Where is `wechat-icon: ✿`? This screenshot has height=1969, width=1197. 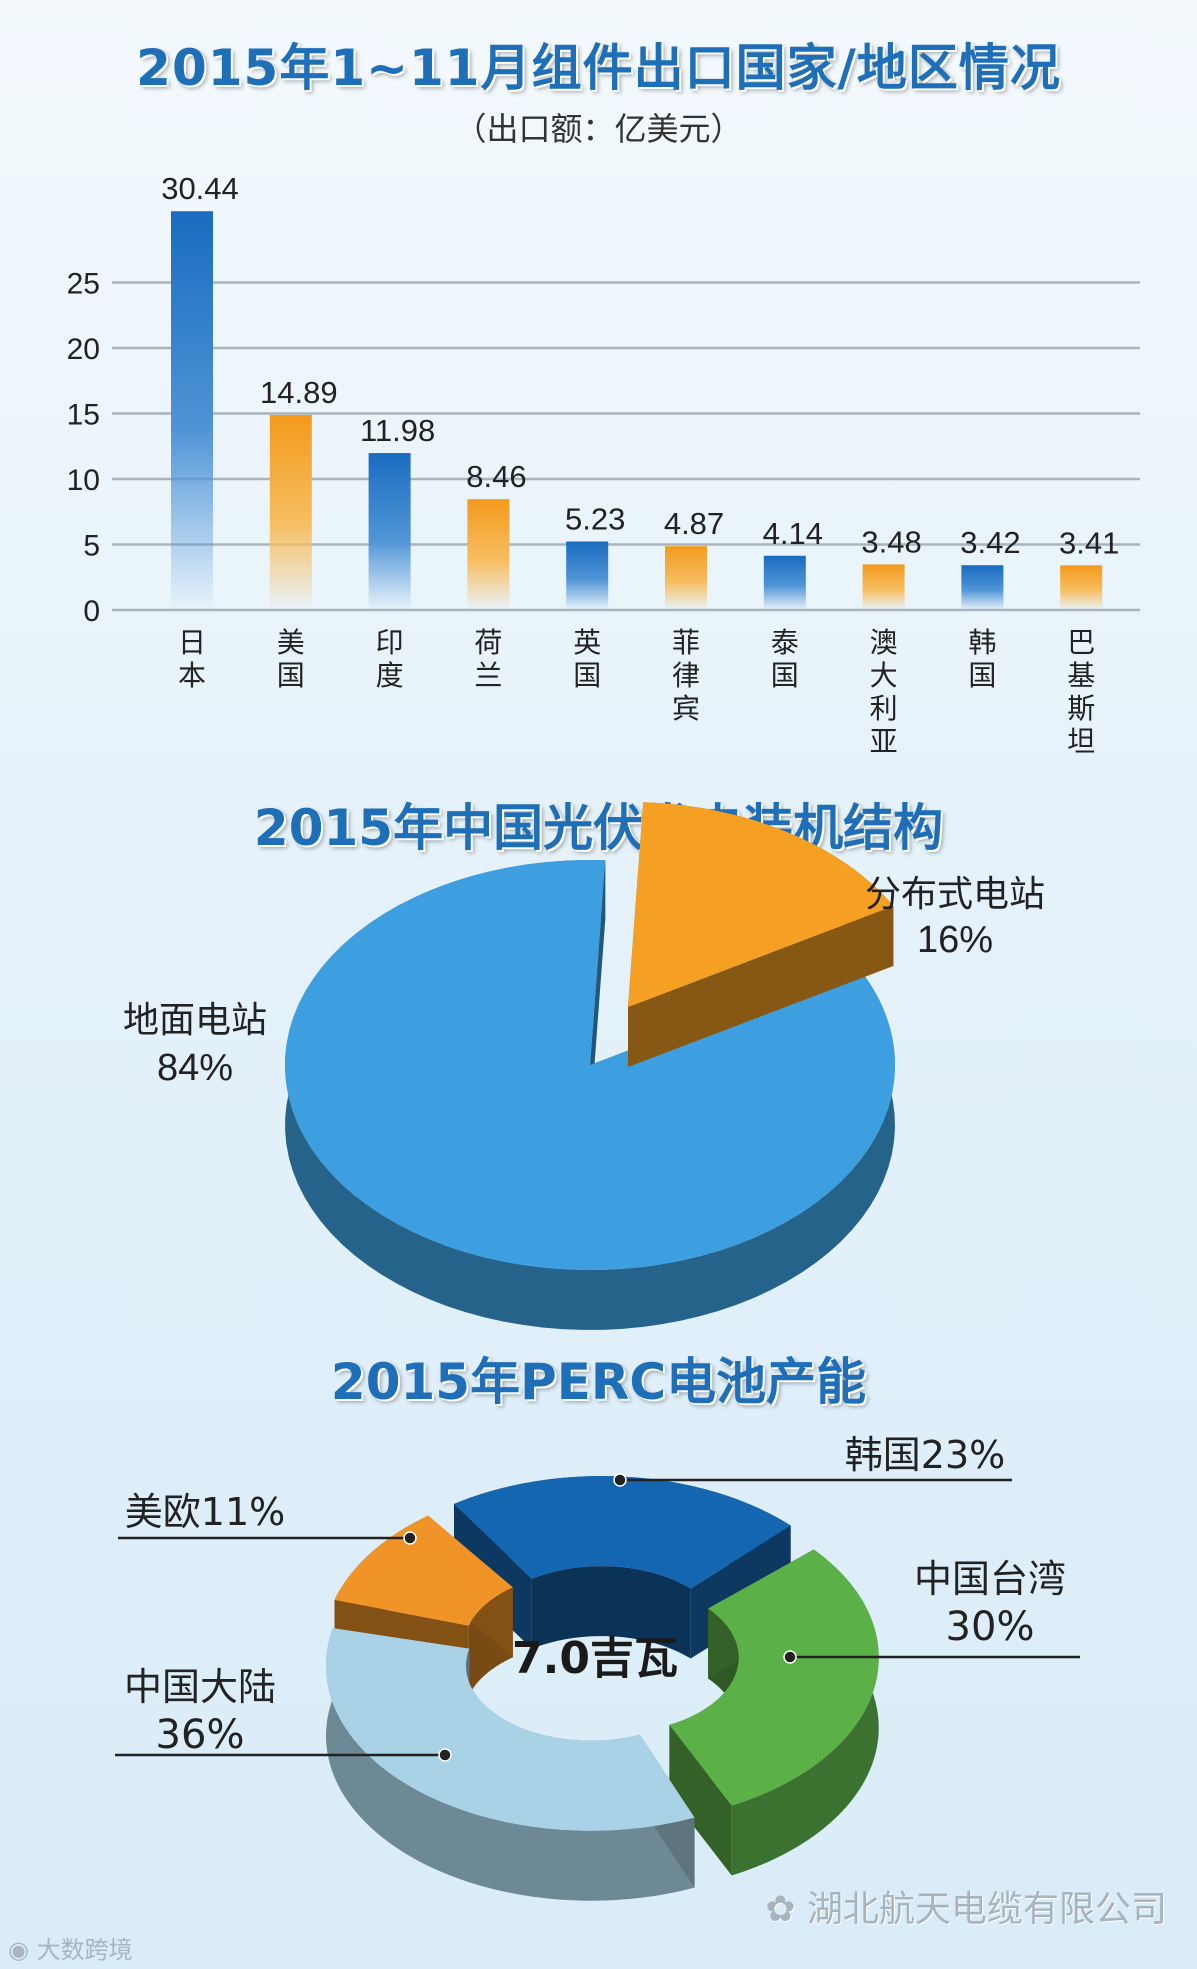
wechat-icon: ✿ is located at coordinates (786, 1909).